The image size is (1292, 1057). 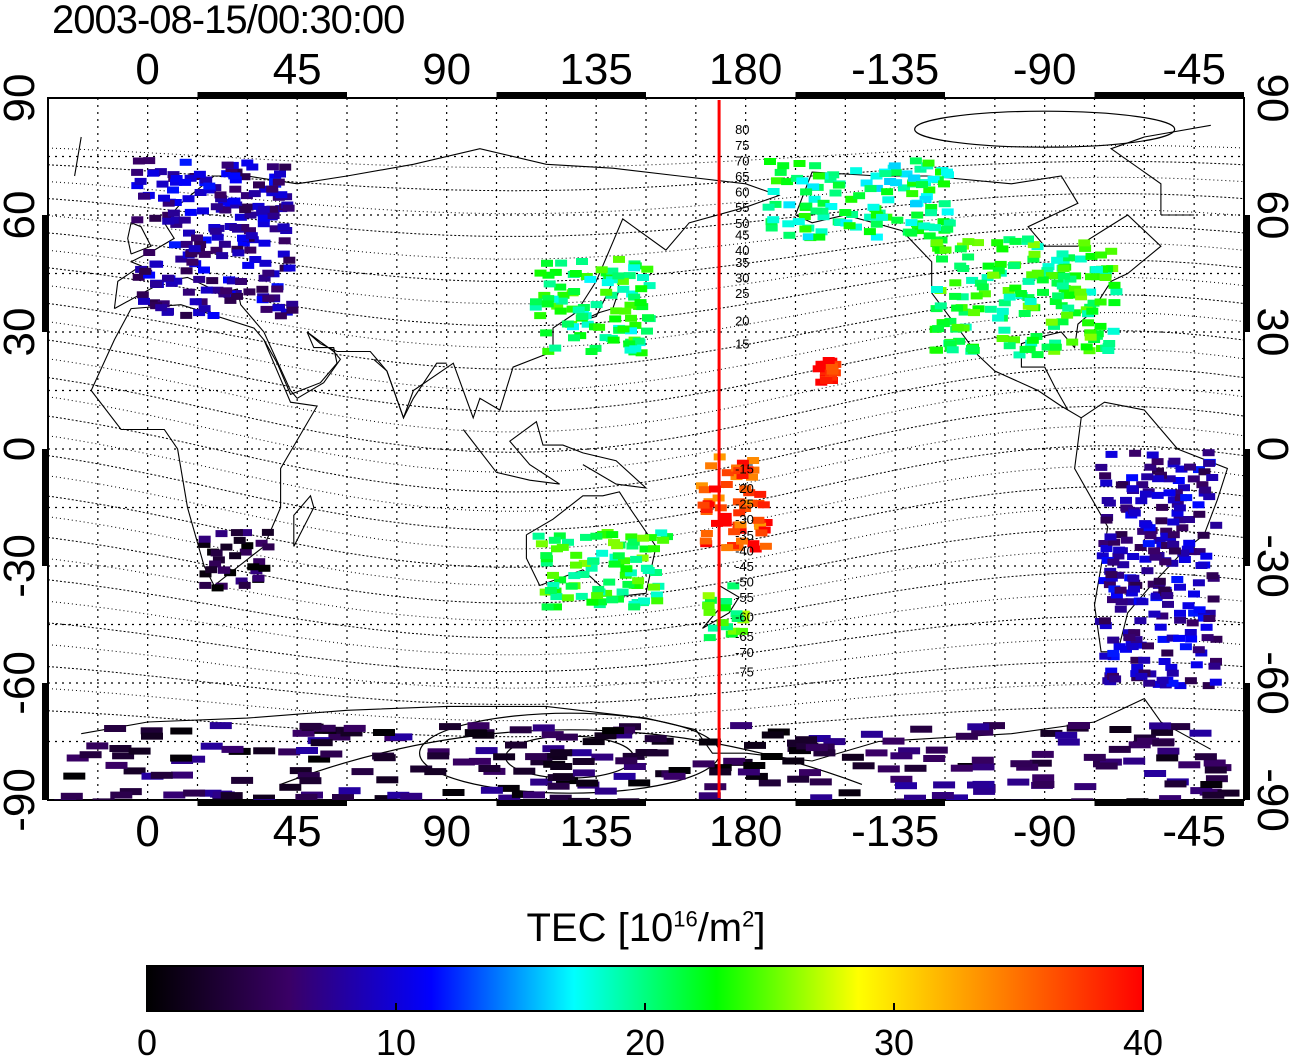 I want to click on top-lon-label: 45, so click(x=297, y=69).